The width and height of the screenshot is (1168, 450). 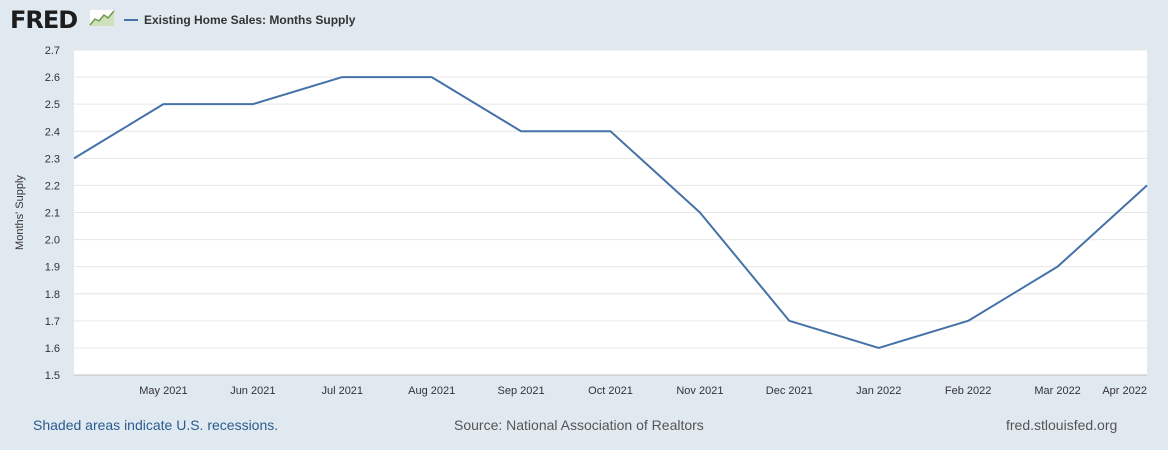 I want to click on y-tick-label: 2.7, so click(x=52, y=51).